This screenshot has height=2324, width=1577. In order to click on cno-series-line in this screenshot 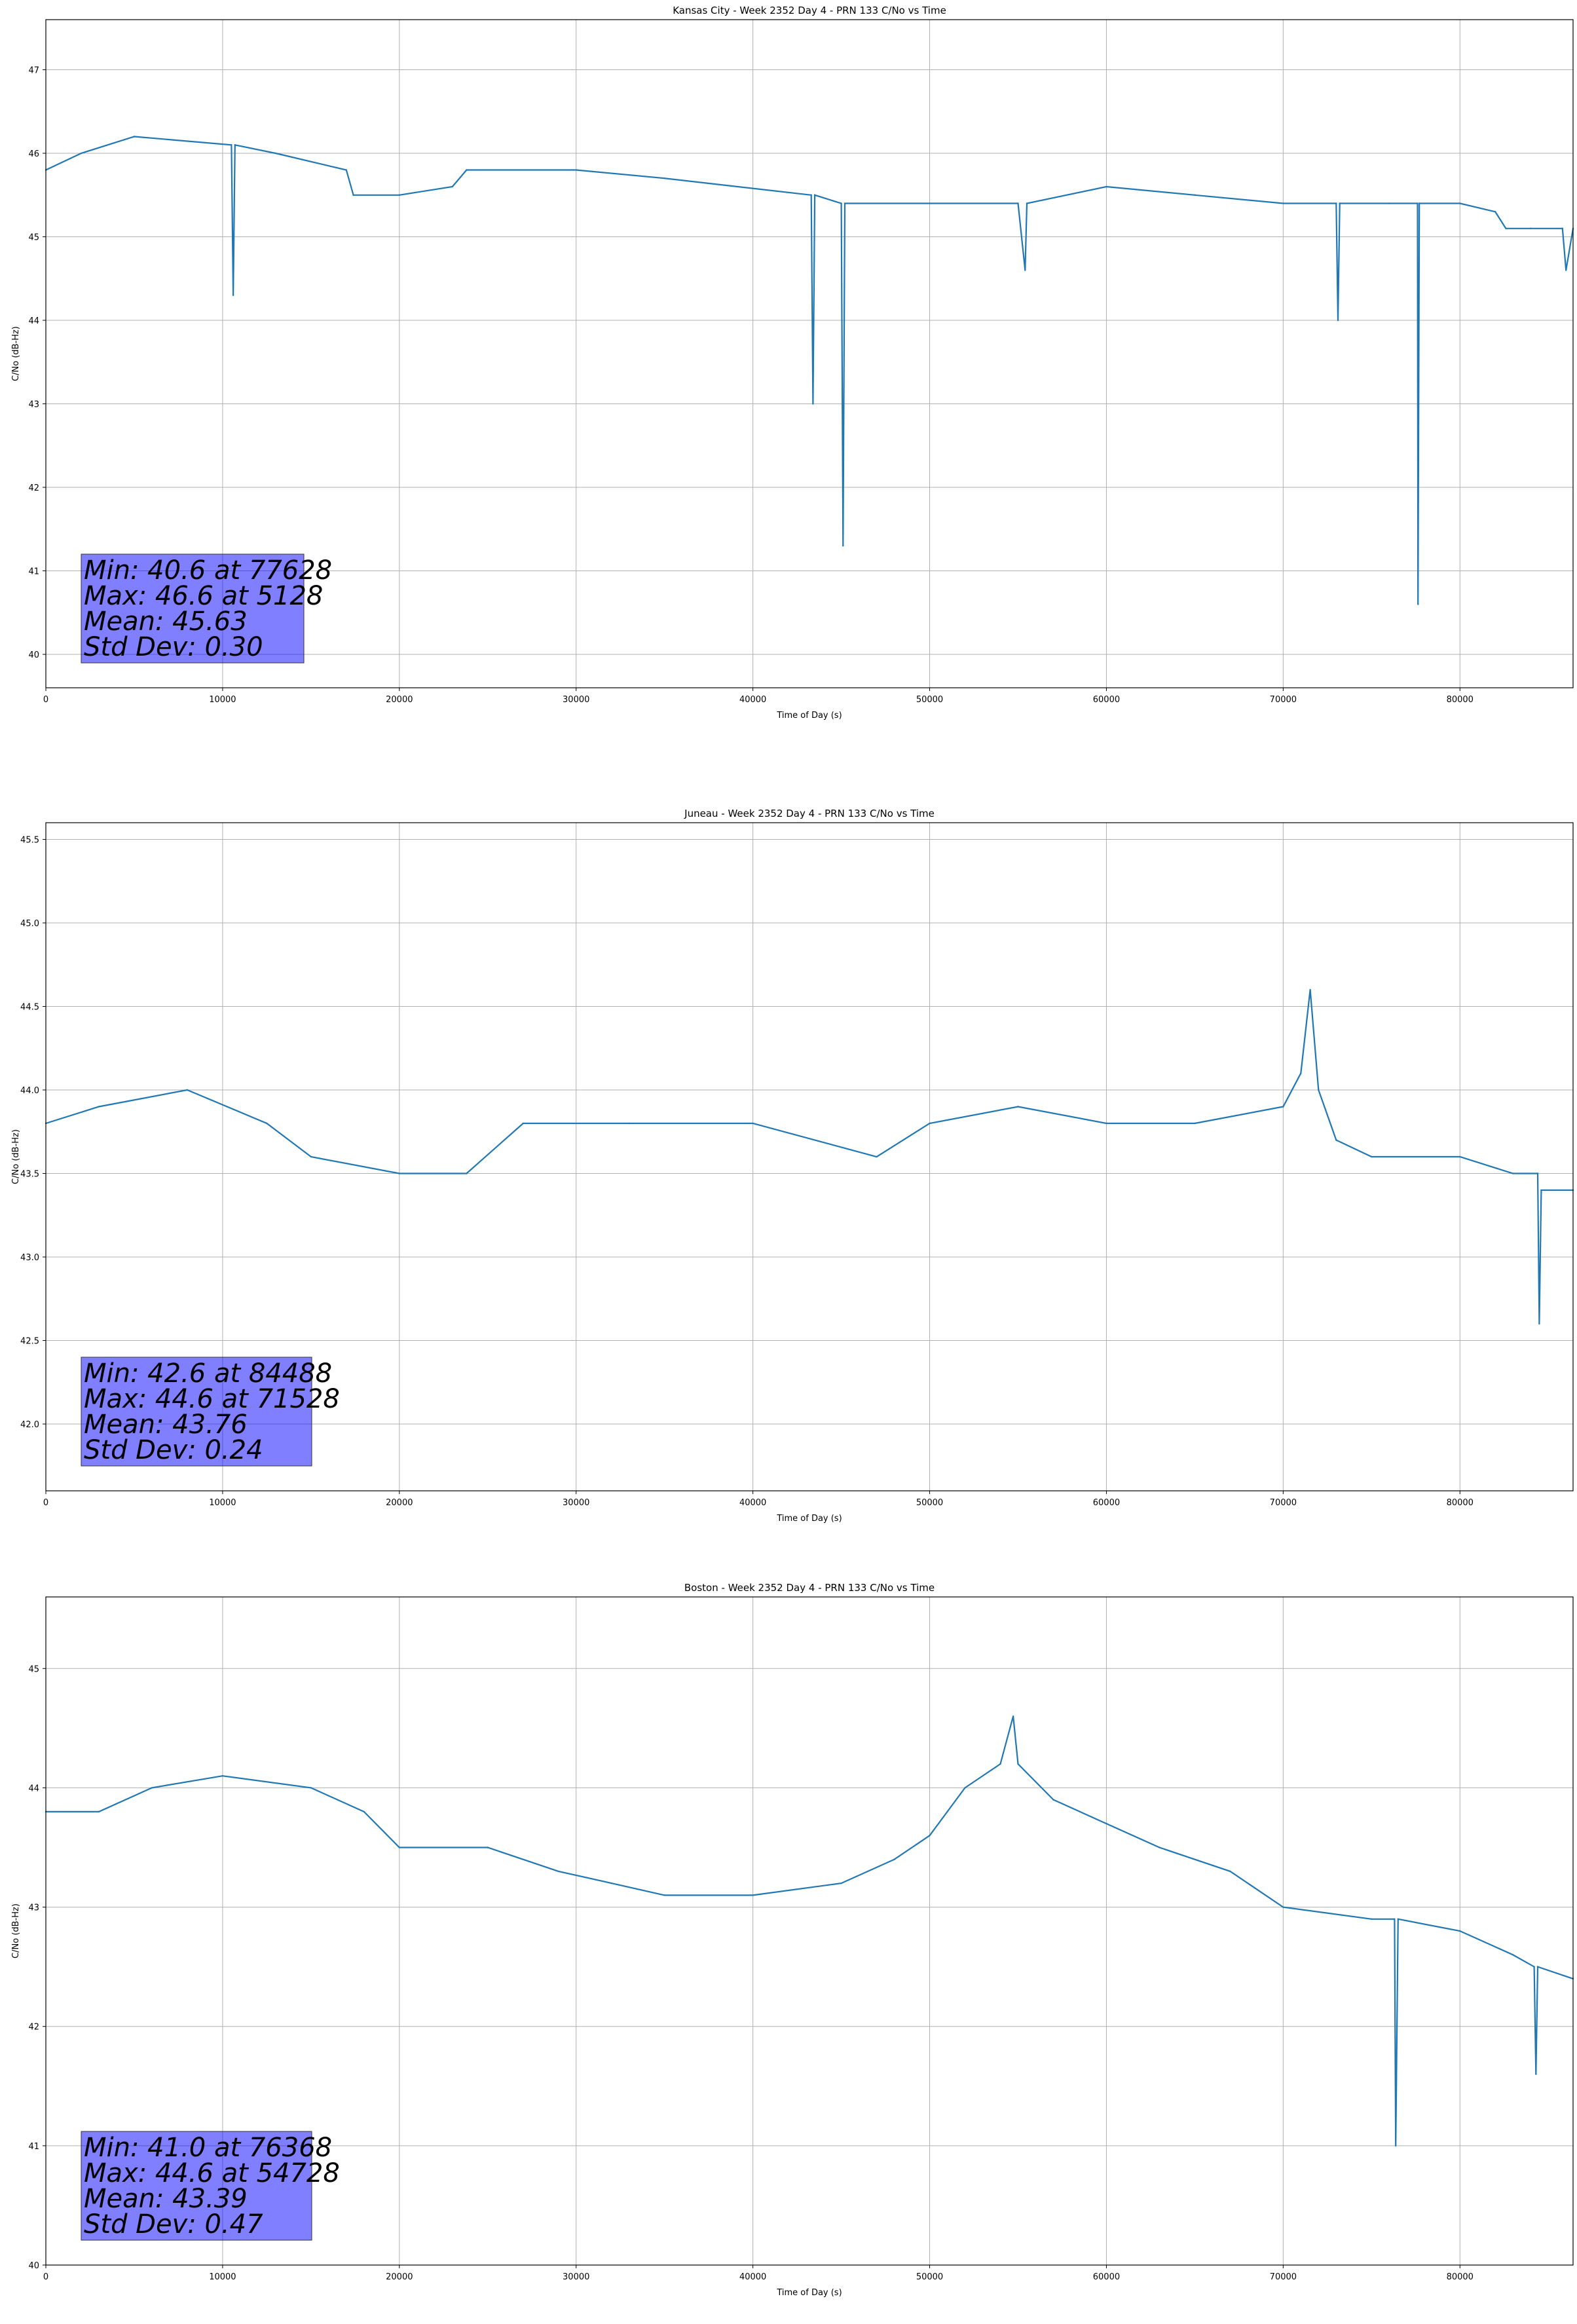, I will do `click(809, 1156)`.